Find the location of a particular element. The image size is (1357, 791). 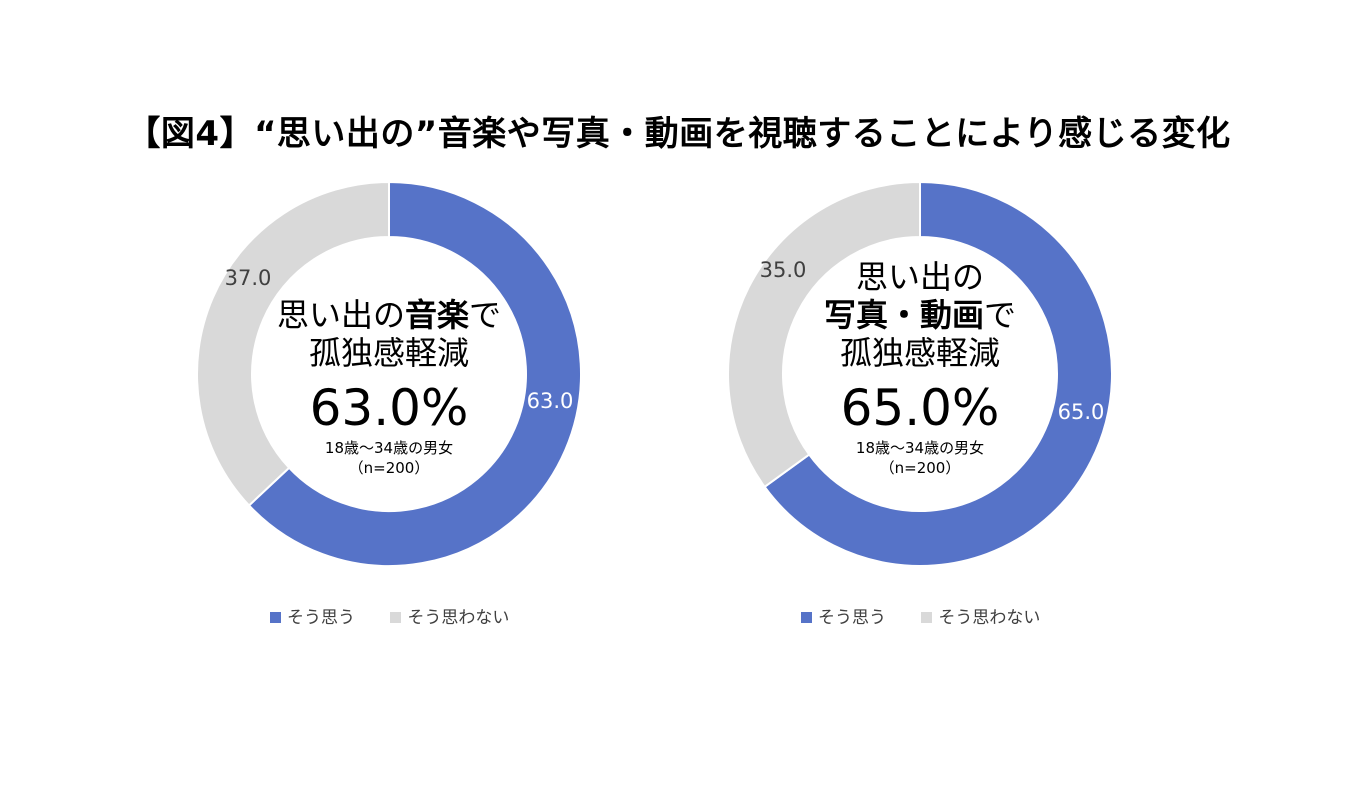

donut-chart-music: 63.0 37.0 is located at coordinates (389, 373).